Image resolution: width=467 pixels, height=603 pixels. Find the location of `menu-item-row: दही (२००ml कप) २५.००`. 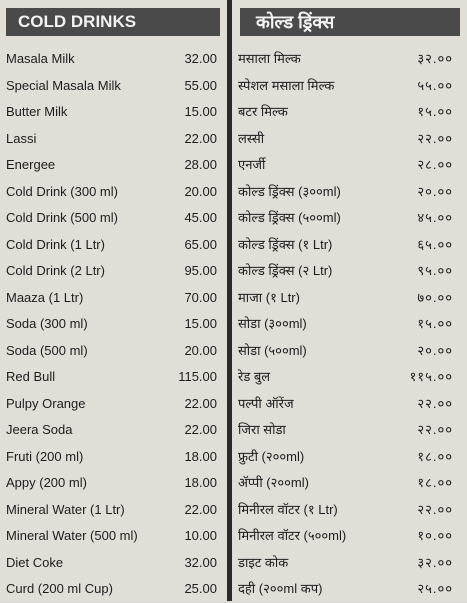

menu-item-row: दही (२००ml कप) २५.०० is located at coordinates (349, 589).